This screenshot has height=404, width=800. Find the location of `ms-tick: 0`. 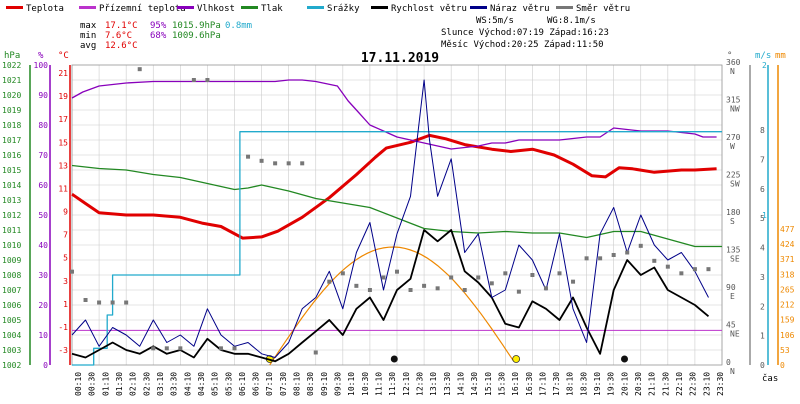

ms-tick: 0 is located at coordinates (762, 365).